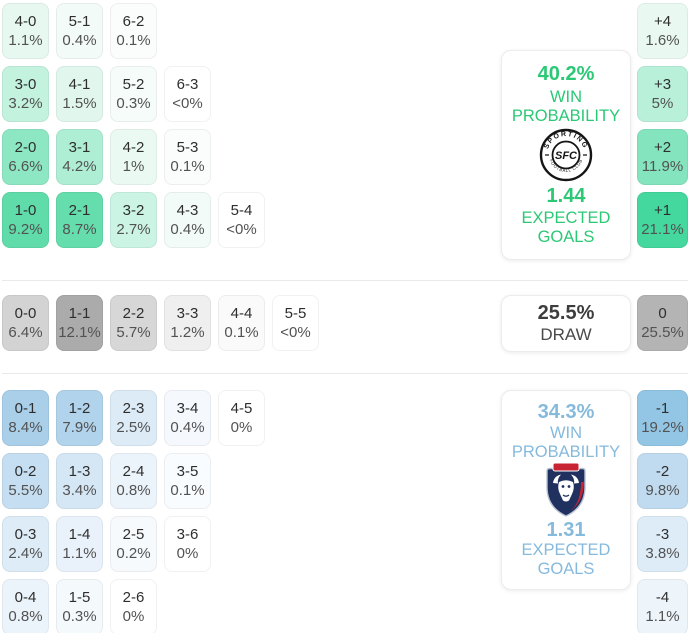 This screenshot has height=633, width=690. I want to click on score-tile-score: 4-1, so click(79, 84).